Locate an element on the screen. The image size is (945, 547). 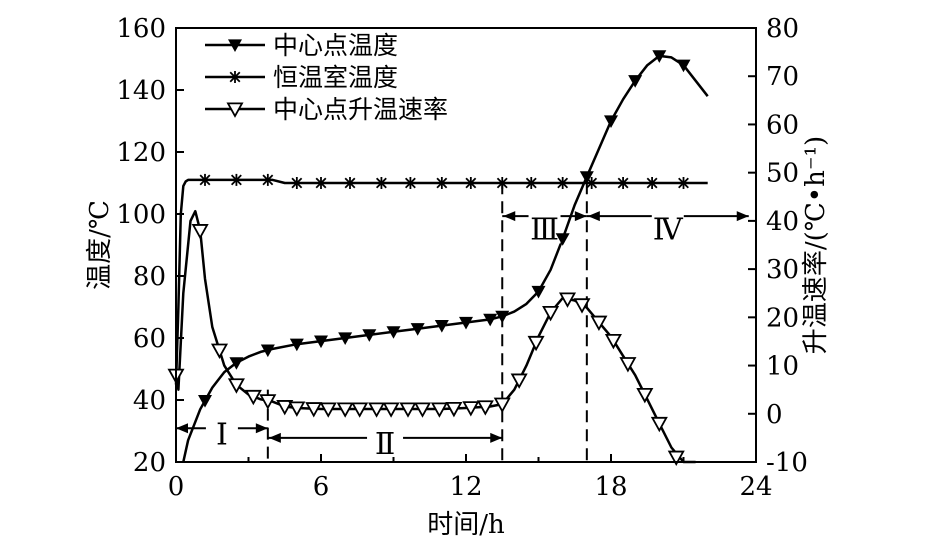
y-right-tick-label: 70 is located at coordinates (782, 77).